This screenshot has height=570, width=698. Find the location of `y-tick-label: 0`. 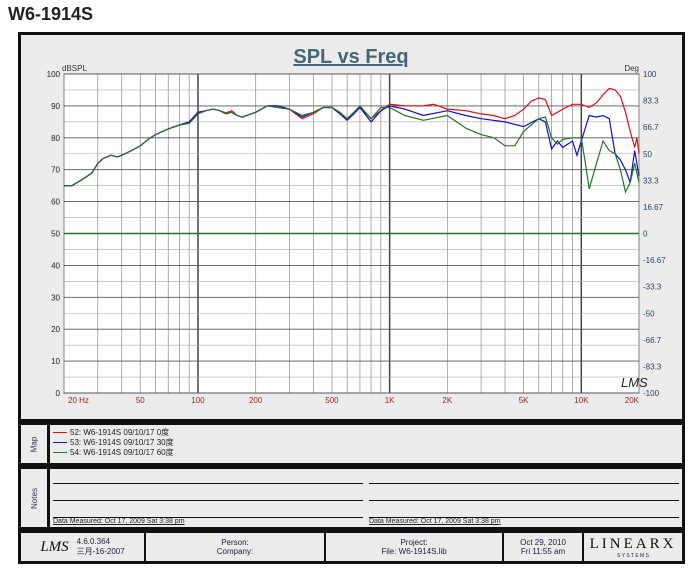

y-tick-label: 0 is located at coordinates (58, 393).